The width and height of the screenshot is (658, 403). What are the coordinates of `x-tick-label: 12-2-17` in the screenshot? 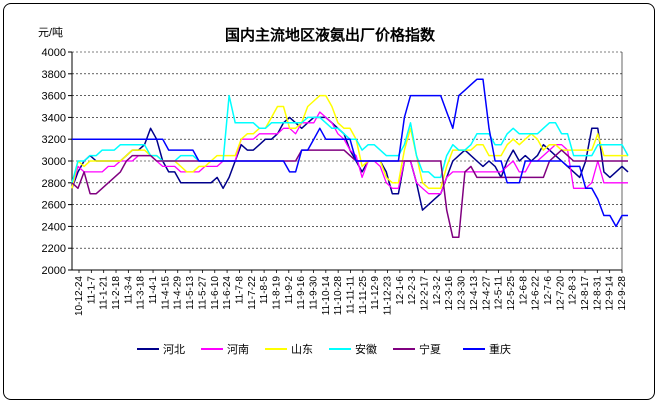 It's located at (425, 293).